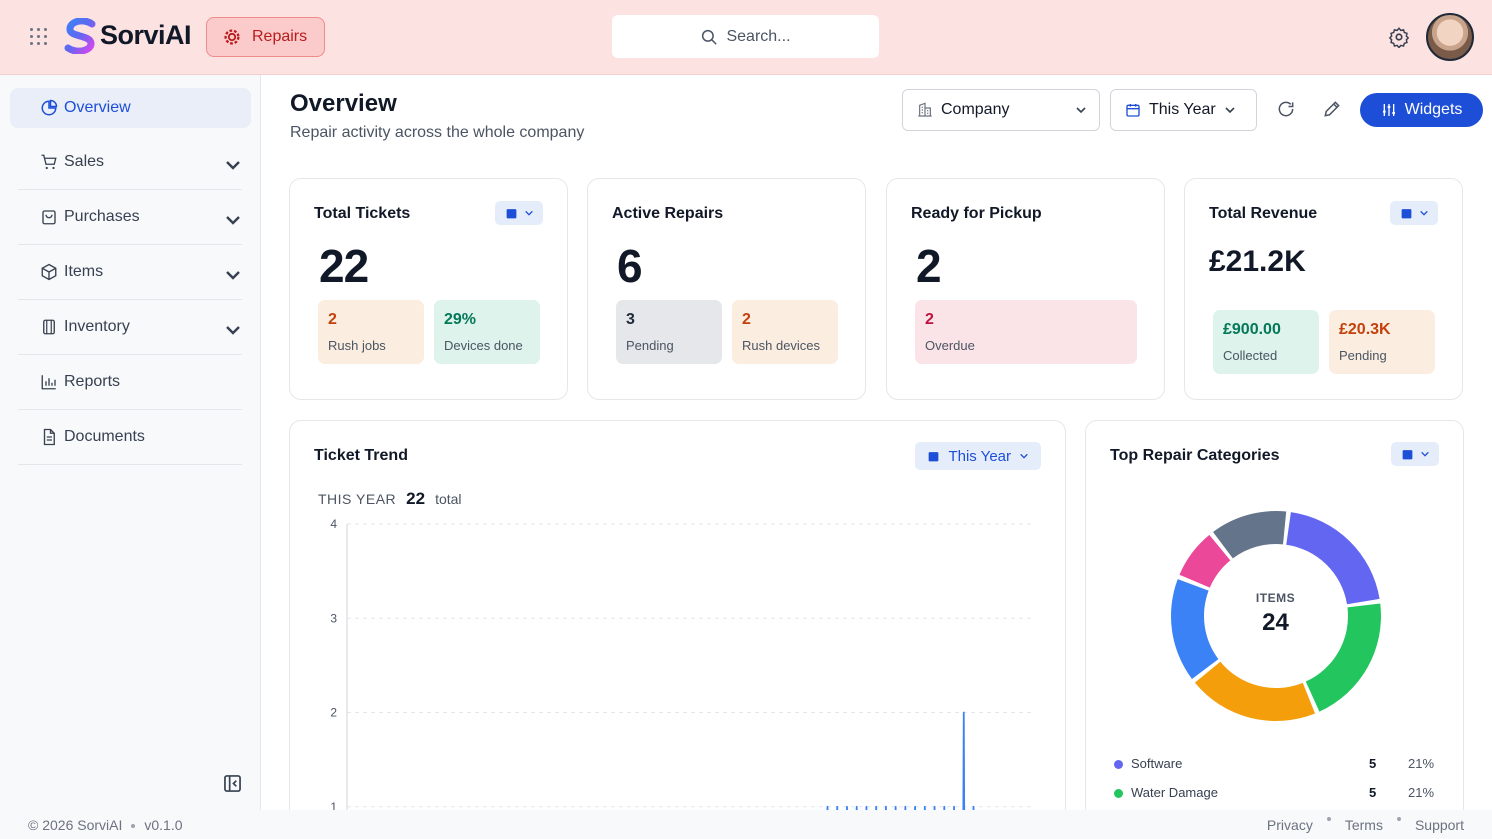 The width and height of the screenshot is (1492, 839). I want to click on kpi-card-ready-for-pickup: Ready for Pickup 2 2 Overdue, so click(1025, 289).